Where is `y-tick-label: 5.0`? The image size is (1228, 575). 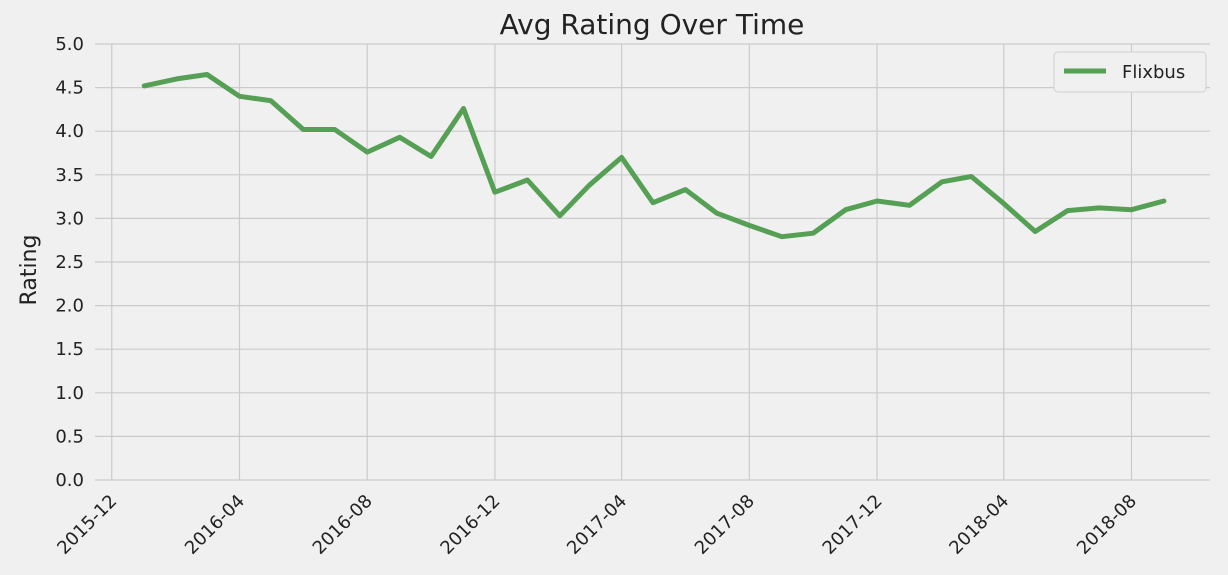
y-tick-label: 5.0 is located at coordinates (69, 44).